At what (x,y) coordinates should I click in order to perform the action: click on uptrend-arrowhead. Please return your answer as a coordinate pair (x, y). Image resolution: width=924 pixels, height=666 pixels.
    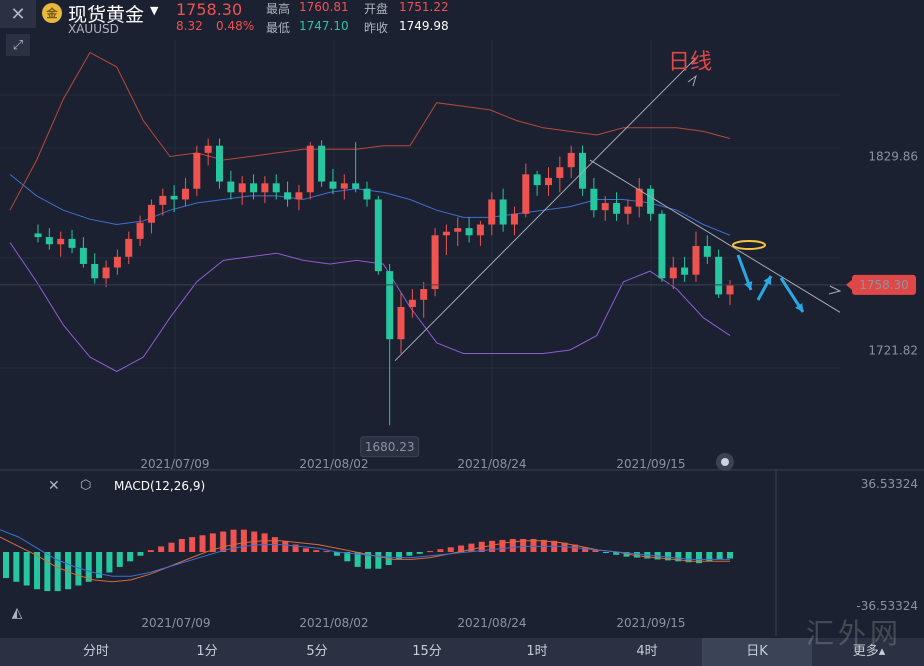
    Looking at the image, I should click on (692, 80).